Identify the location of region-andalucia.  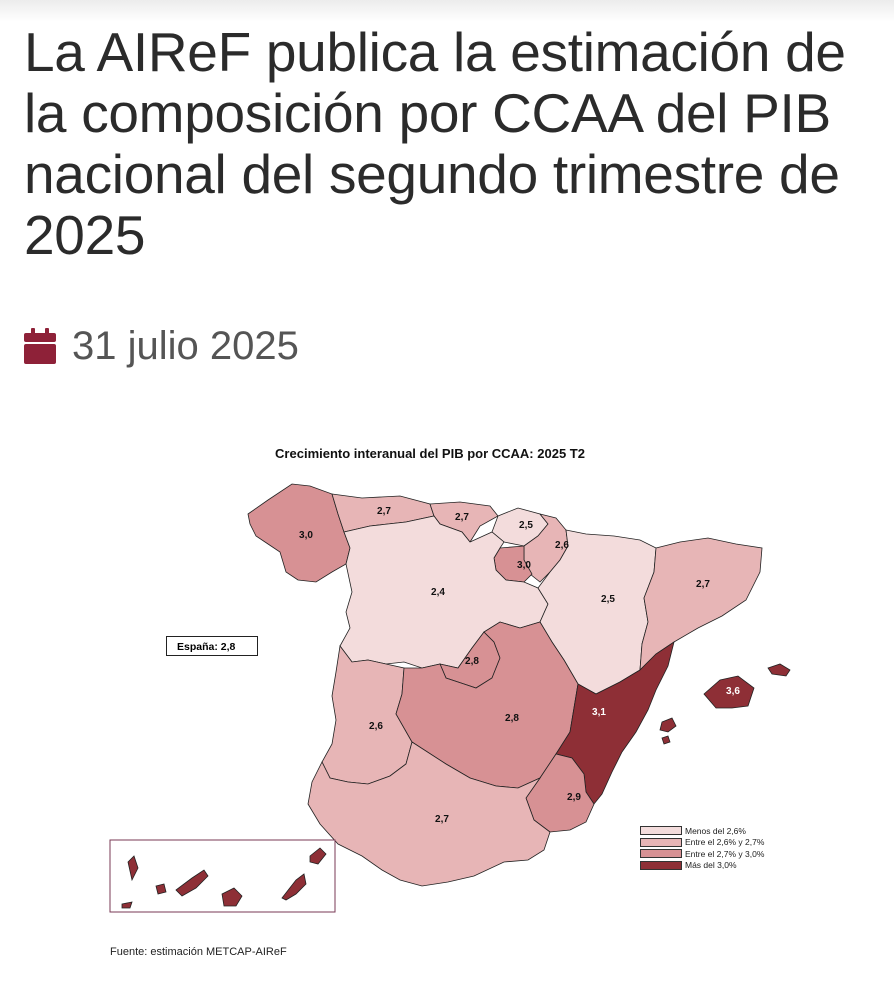
(429, 814).